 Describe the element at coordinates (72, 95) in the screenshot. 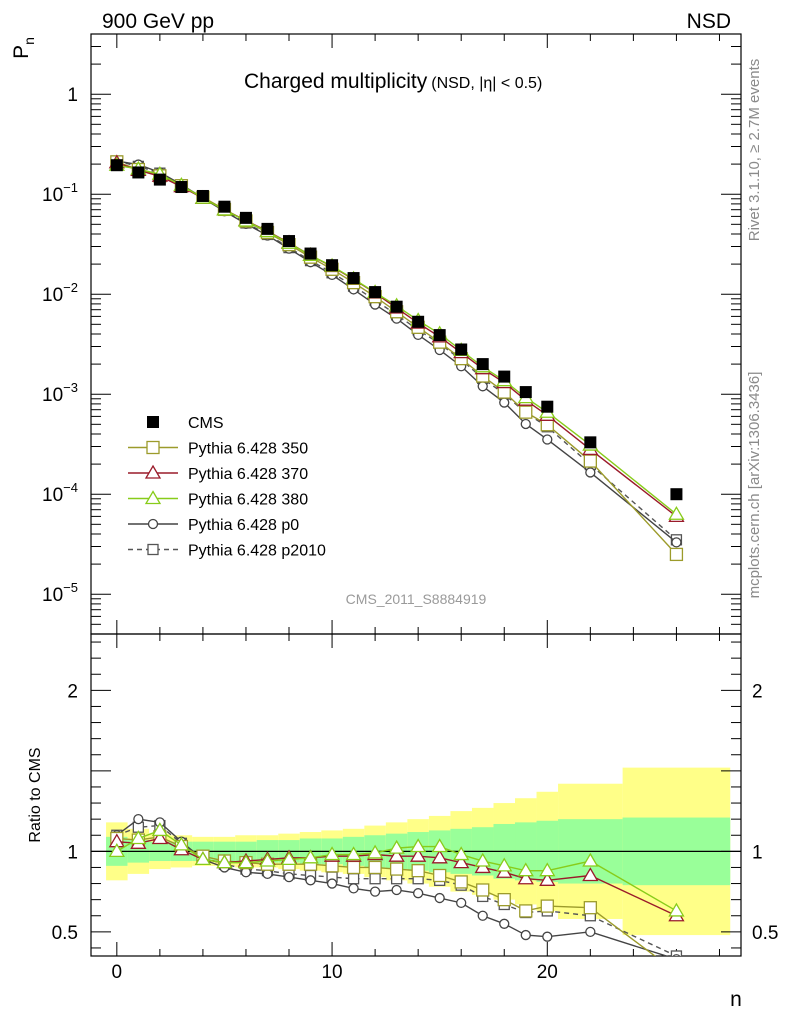

I see `y-tick-label-0: 1` at that location.